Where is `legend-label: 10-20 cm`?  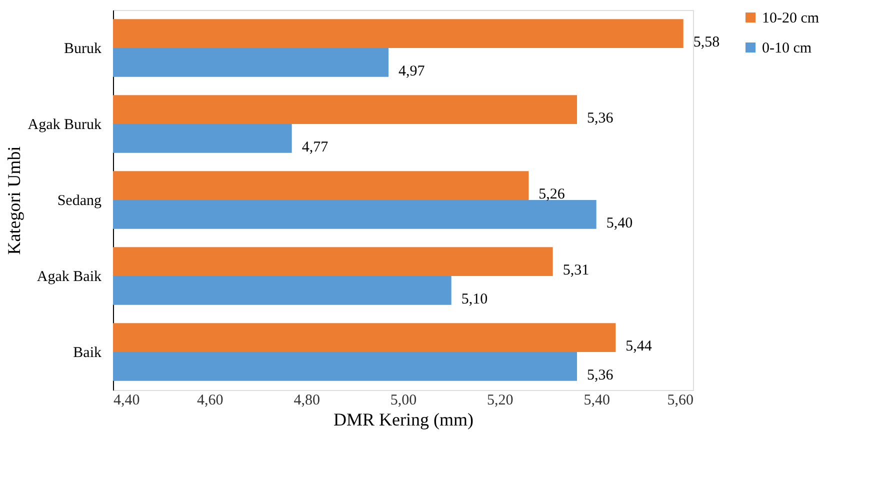 legend-label: 10-20 cm is located at coordinates (791, 18).